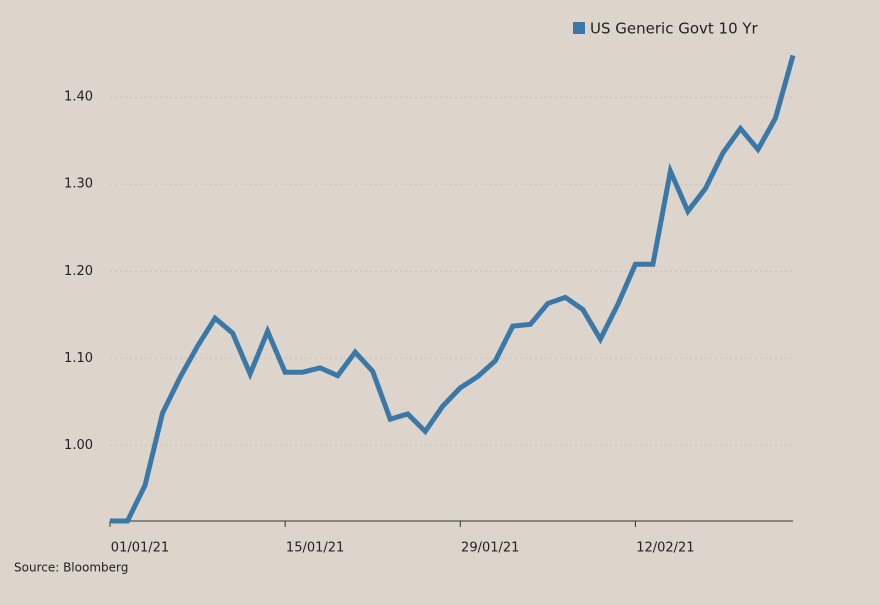 This screenshot has width=880, height=605. Describe the element at coordinates (674, 29) in the screenshot. I see `legend-label: US Generic Govt 10 Yr` at that location.